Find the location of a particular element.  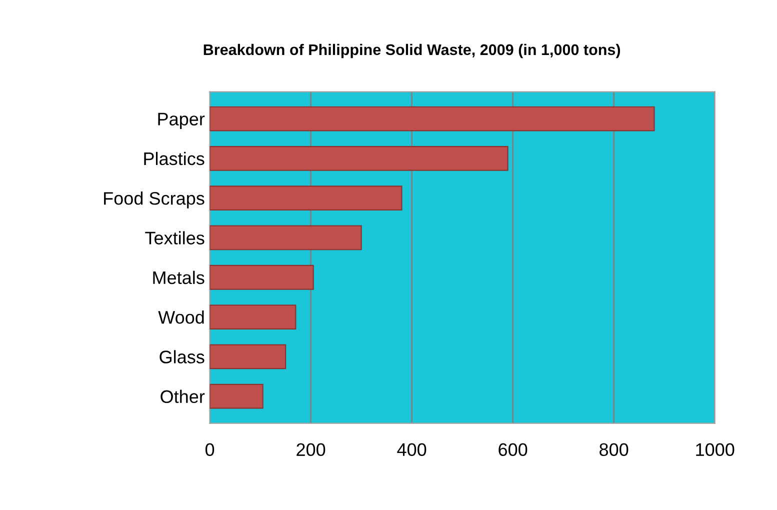

x-tick-label: 600 is located at coordinates (513, 449).